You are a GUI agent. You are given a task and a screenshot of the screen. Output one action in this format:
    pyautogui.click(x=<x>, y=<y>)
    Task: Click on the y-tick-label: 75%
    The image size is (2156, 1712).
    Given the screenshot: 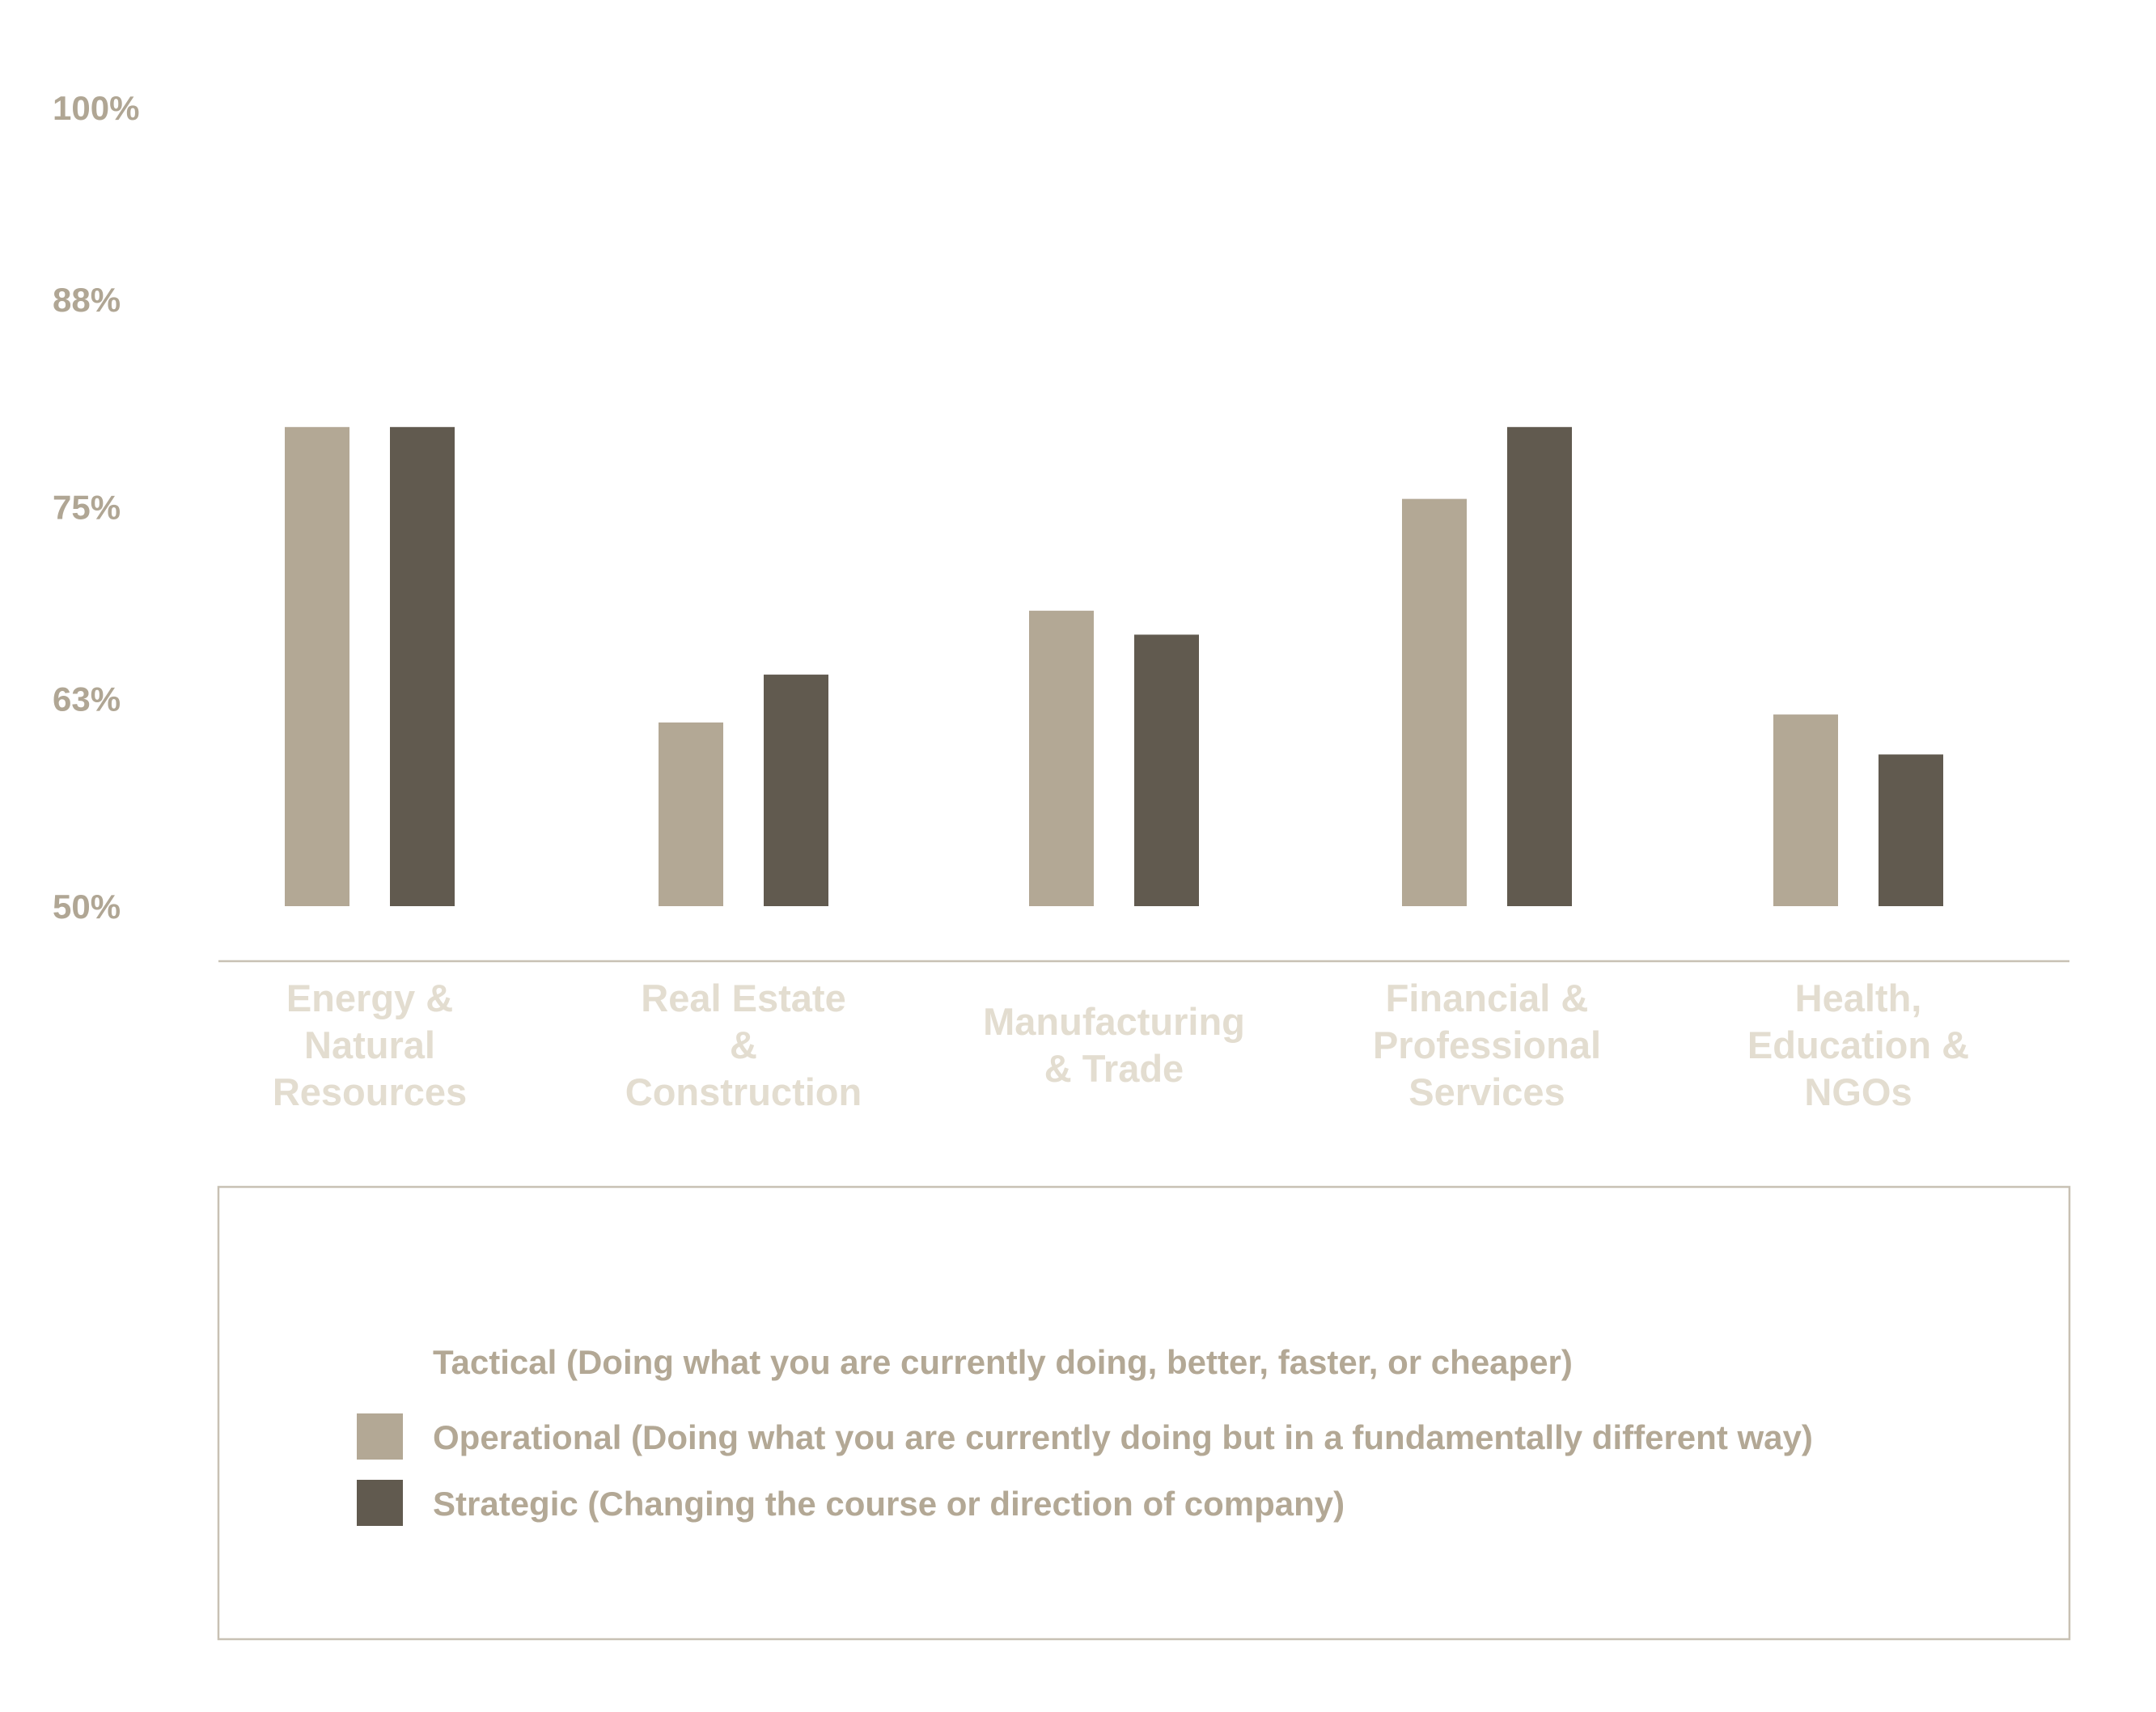 What is the action you would take?
    pyautogui.click(x=87, y=508)
    